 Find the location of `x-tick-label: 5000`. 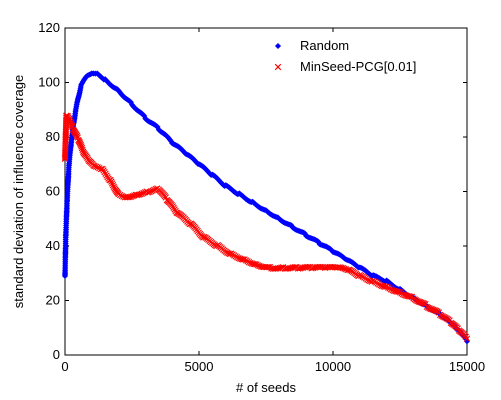

x-tick-label: 5000 is located at coordinates (199, 366).